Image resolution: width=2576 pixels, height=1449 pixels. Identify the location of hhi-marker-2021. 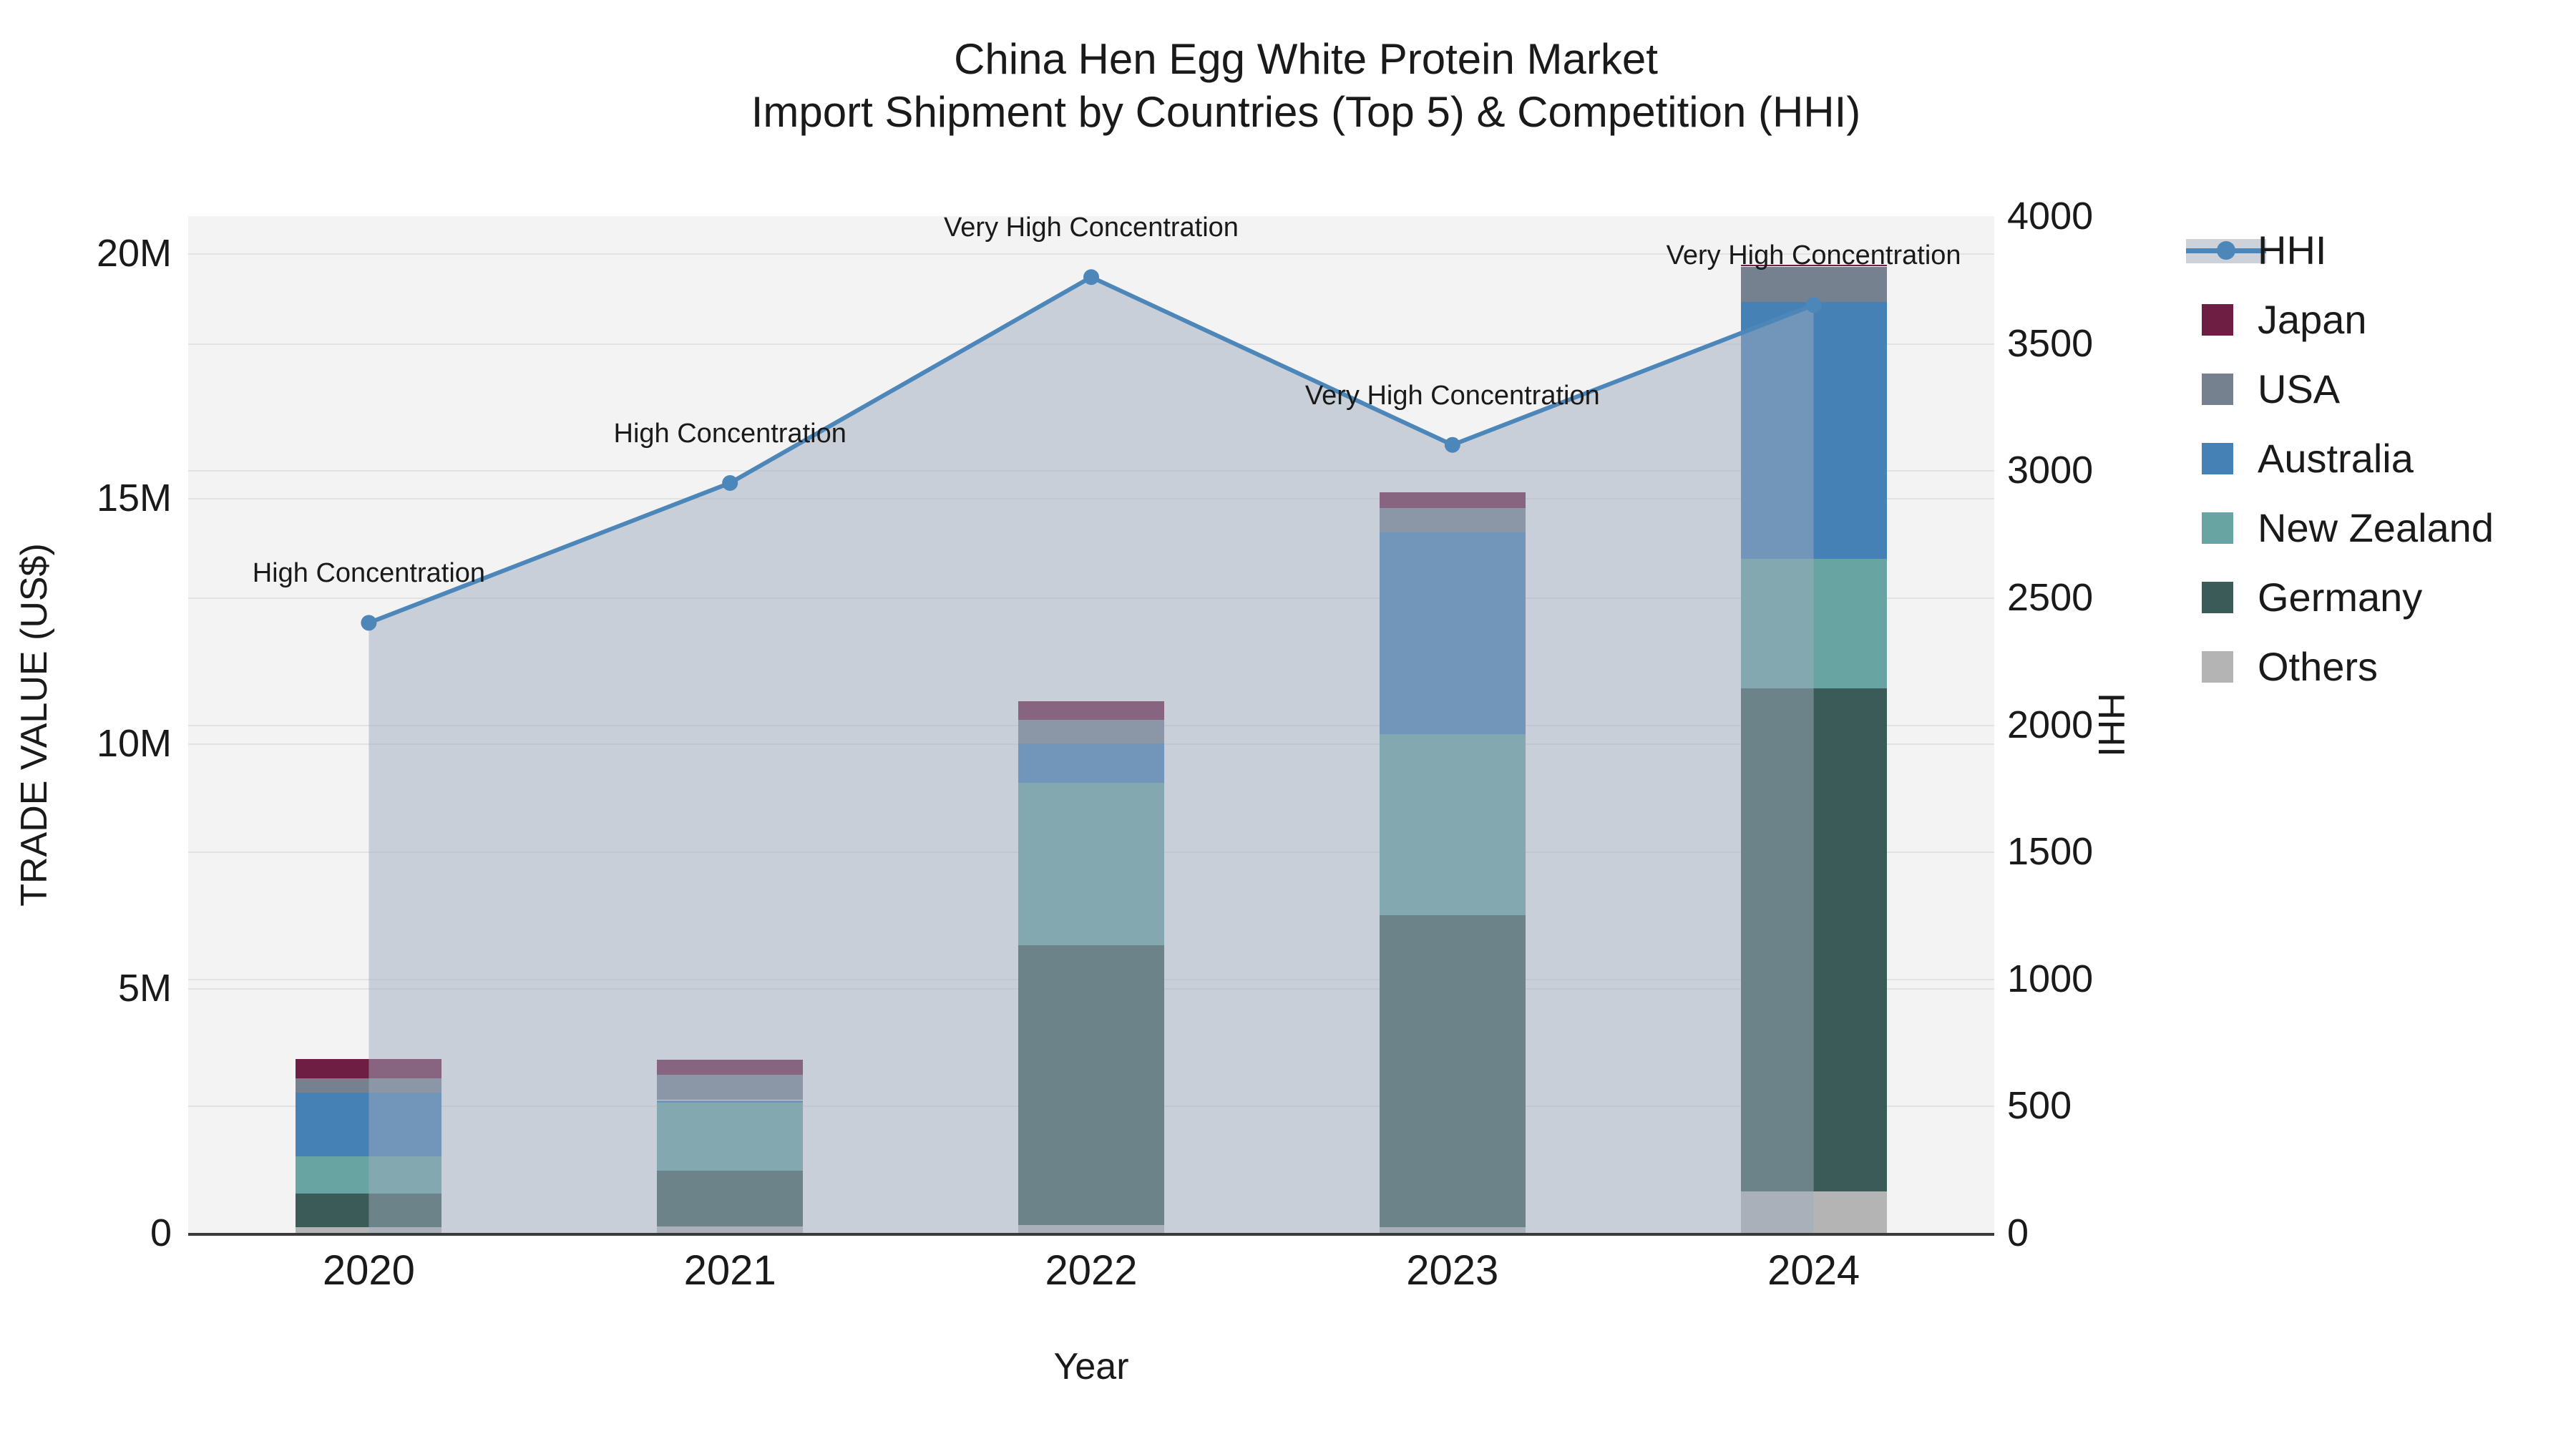
(730, 483).